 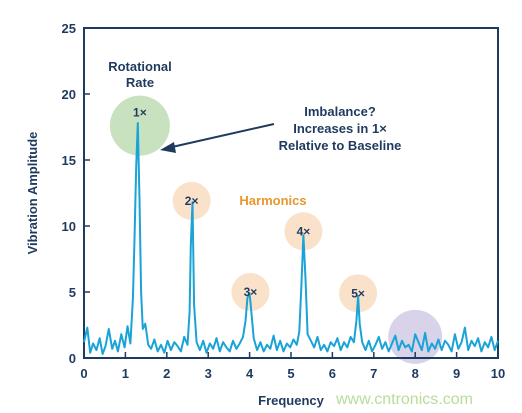 What do you see at coordinates (140, 113) in the screenshot?
I see `peak-label-1x: 1×` at bounding box center [140, 113].